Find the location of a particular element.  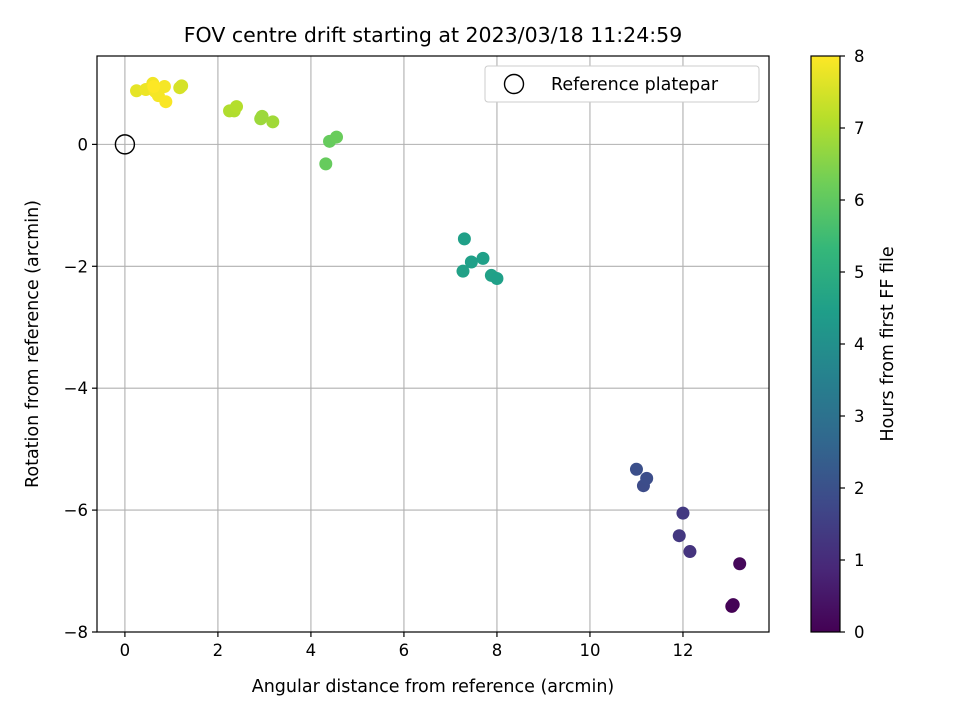

colorbar-tick-label: 4 is located at coordinates (859, 344).